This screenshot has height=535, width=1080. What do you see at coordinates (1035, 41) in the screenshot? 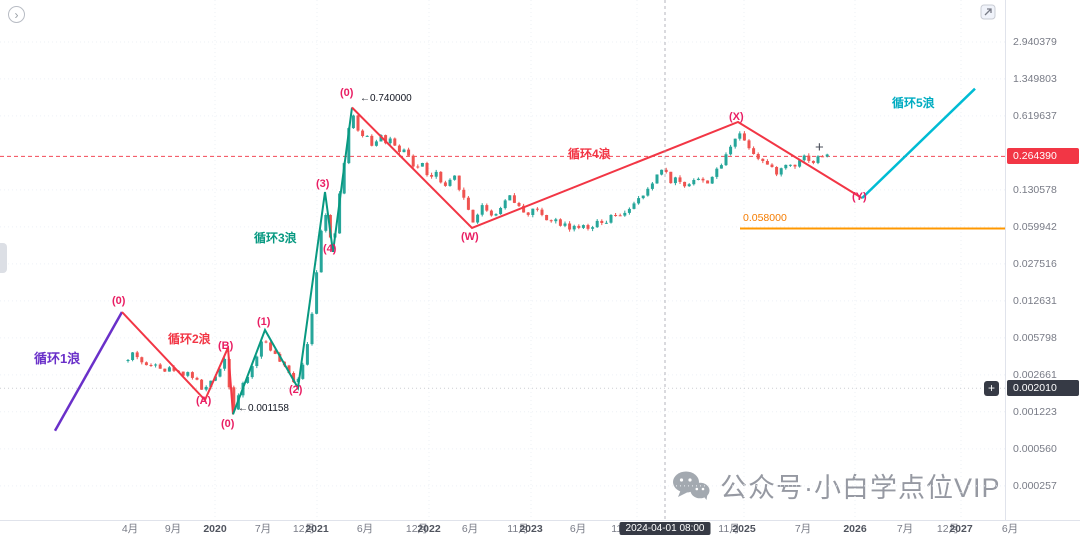
I see `price-tick-label: 2.940379` at bounding box center [1035, 41].